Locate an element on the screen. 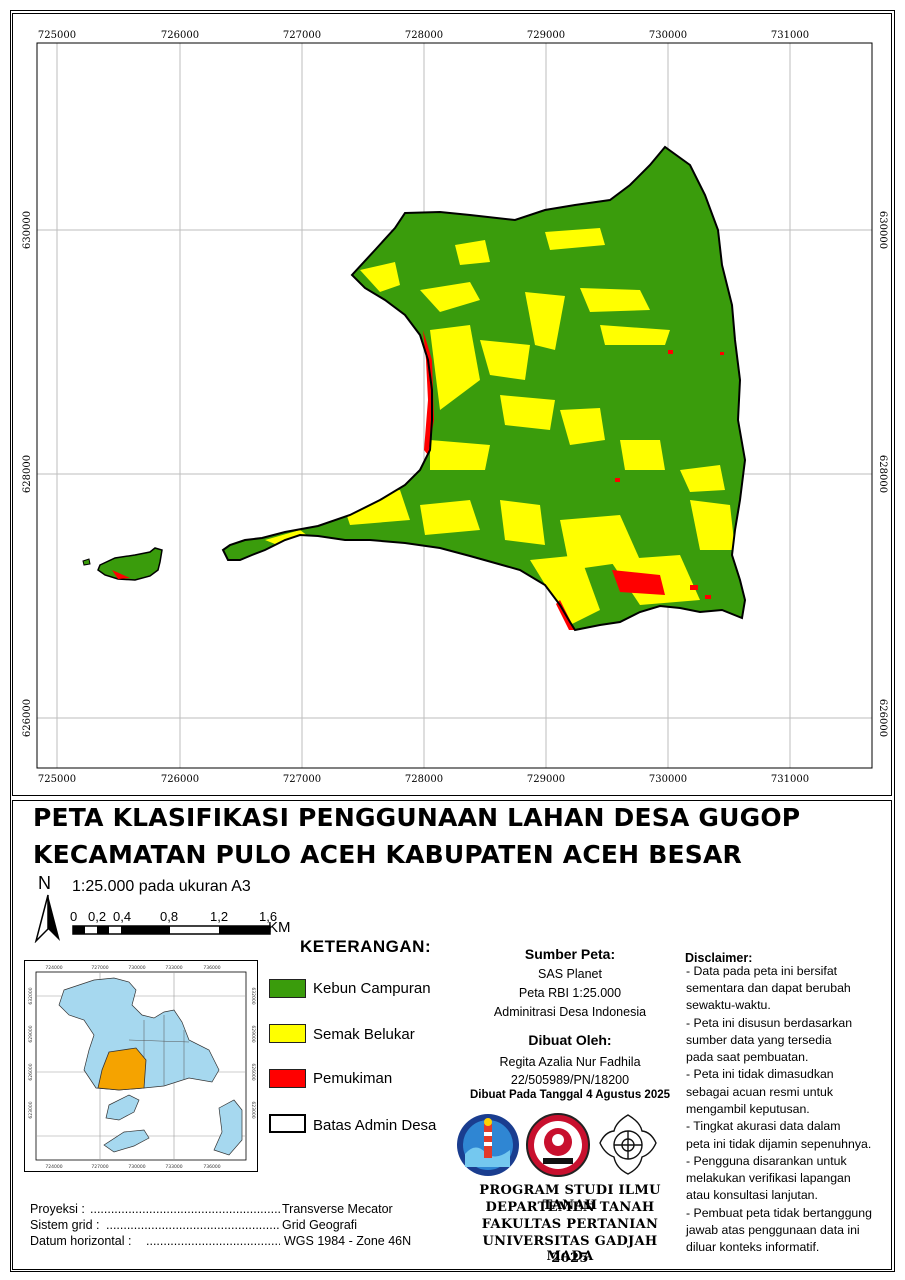 The image size is (905, 1280). projection-value: Transverse Mecator is located at coordinates (337, 1209).